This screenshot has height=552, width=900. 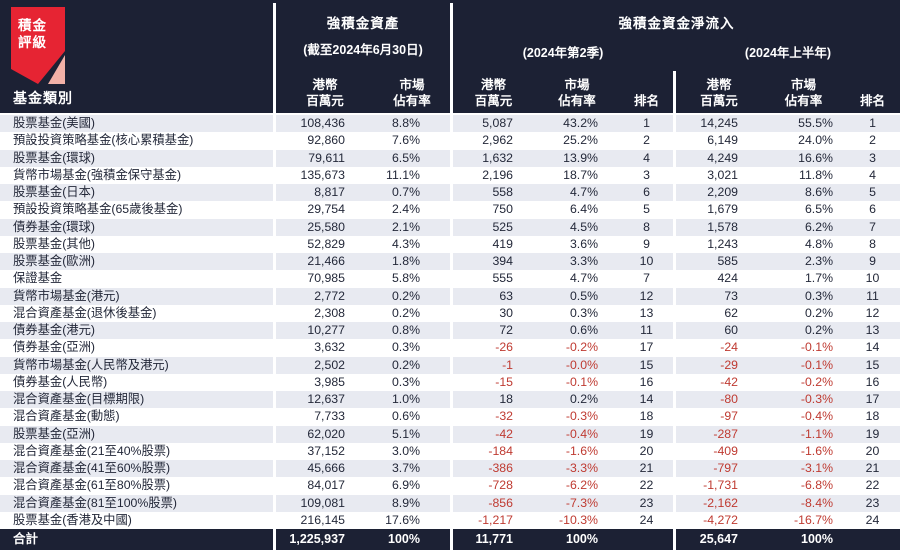 I want to click on h1-period-label: (2024年上半年), so click(x=788, y=53).